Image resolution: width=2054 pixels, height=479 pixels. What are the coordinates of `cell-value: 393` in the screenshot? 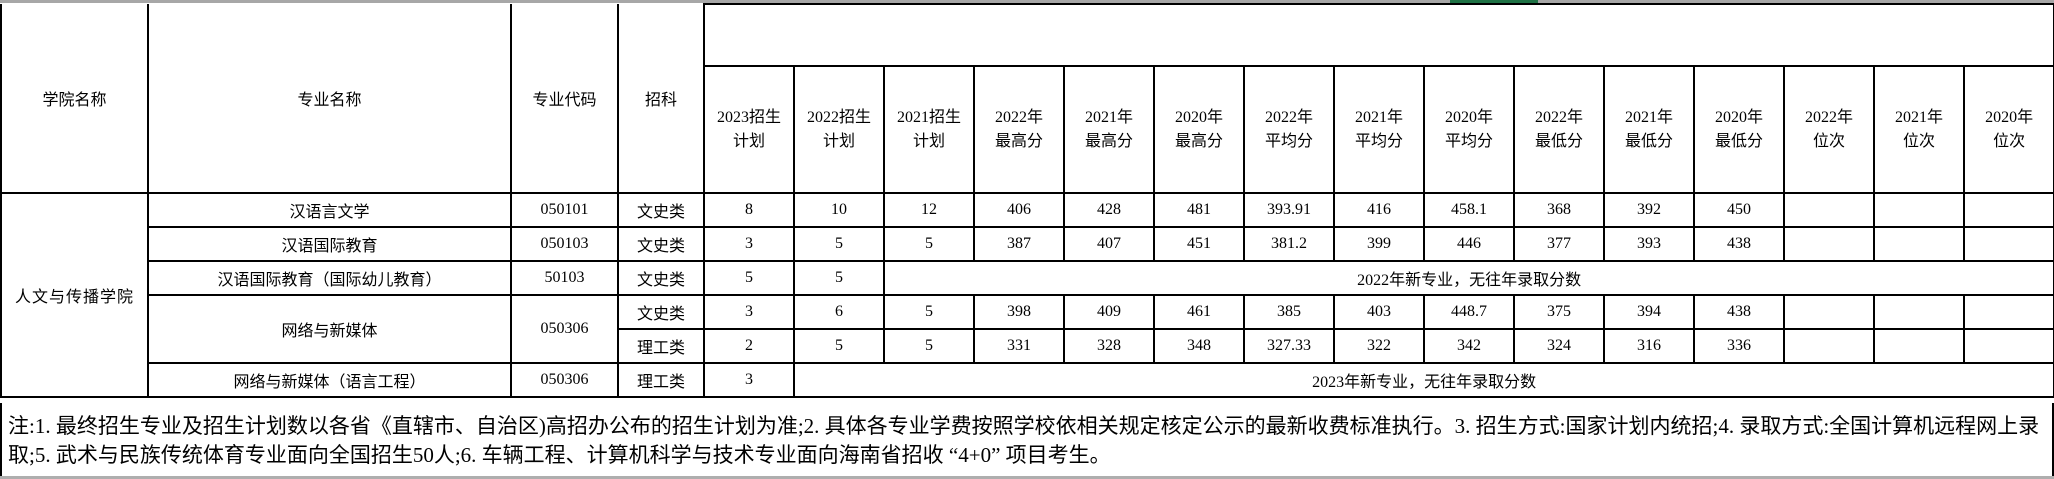 It's located at (1649, 244).